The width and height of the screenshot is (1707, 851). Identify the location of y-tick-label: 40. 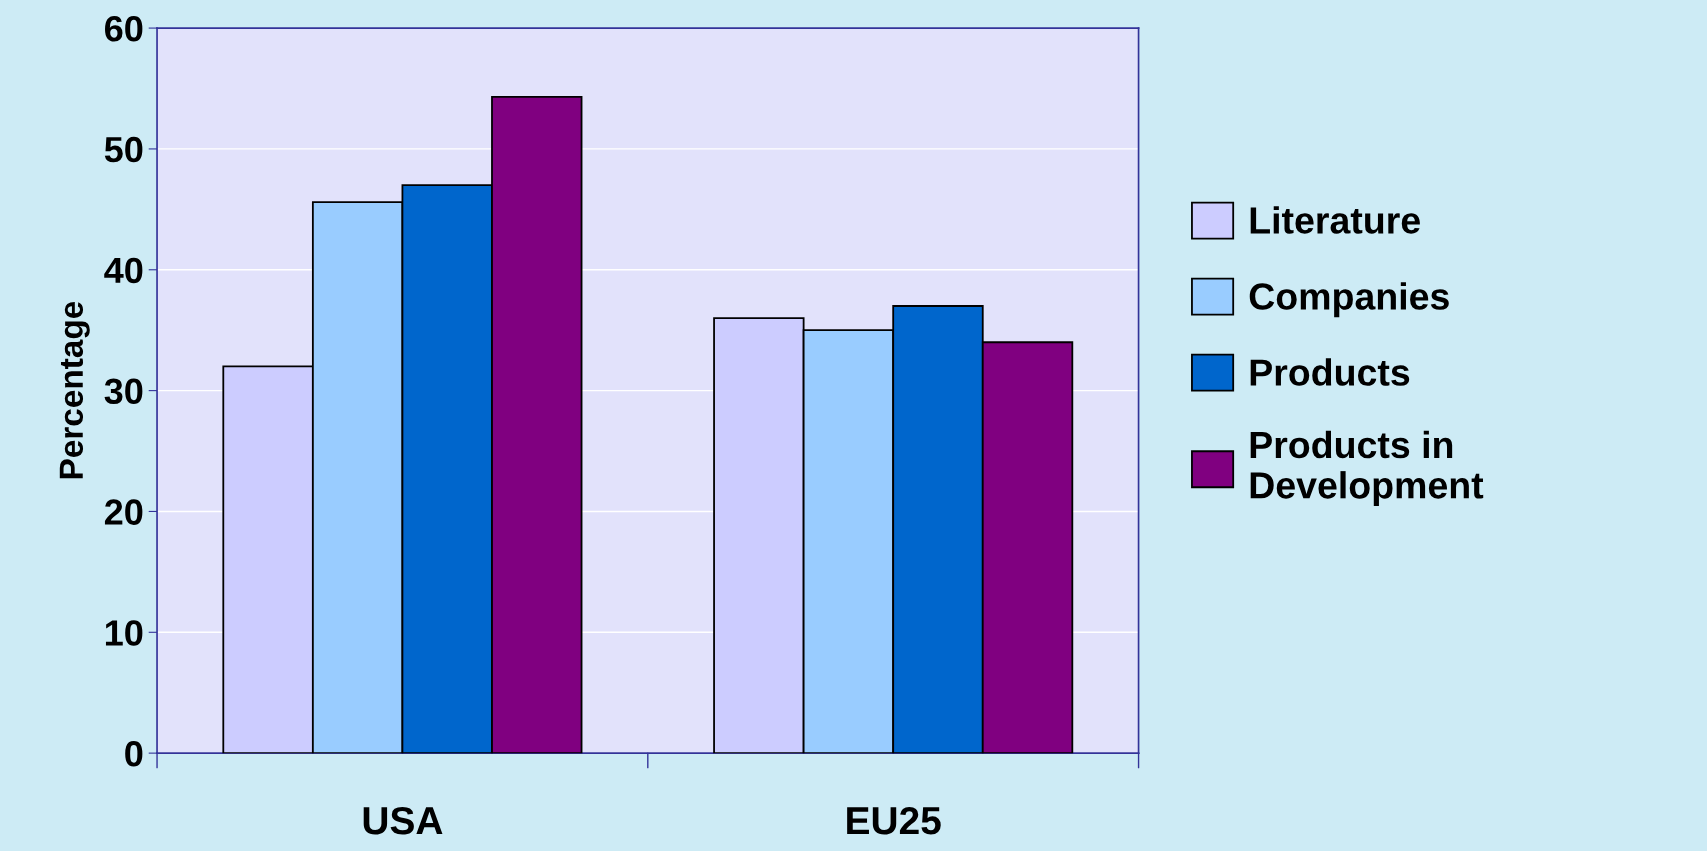
(123, 270).